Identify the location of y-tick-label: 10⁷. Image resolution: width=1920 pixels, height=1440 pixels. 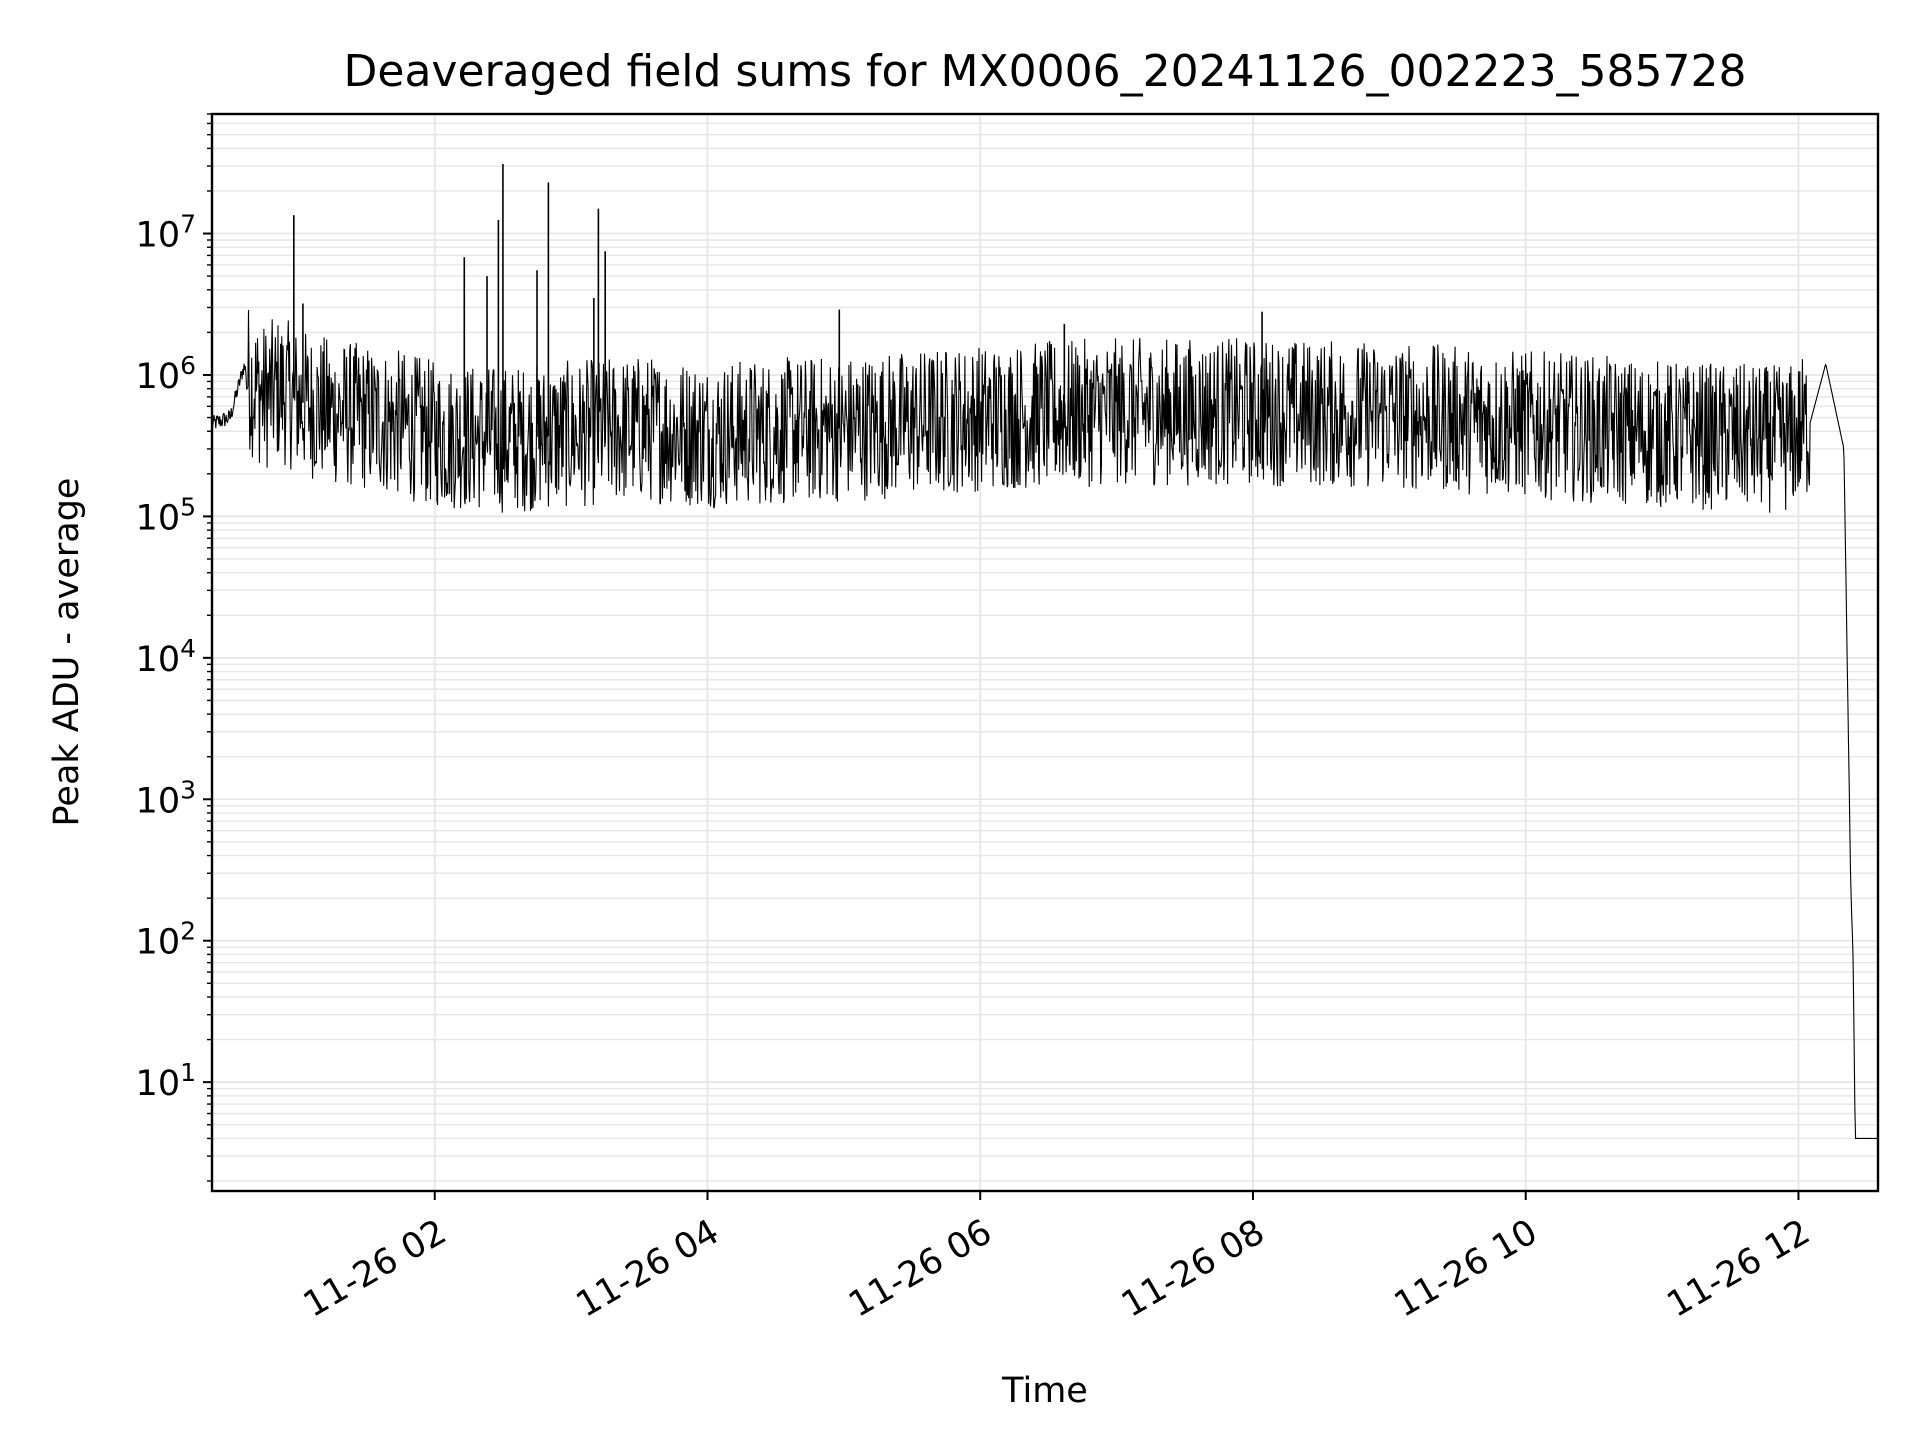
(166, 233).